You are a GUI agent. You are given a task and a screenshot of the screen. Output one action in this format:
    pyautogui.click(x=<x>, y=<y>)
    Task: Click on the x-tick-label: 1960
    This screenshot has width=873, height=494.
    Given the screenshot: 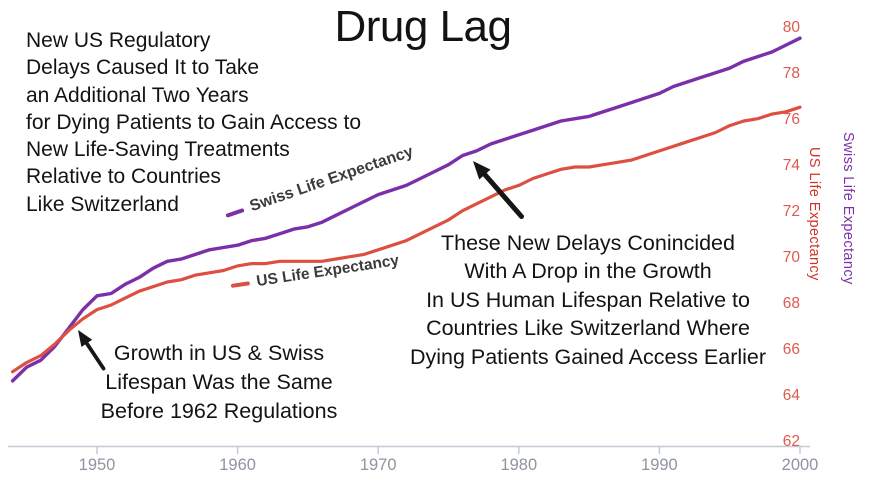 What is the action you would take?
    pyautogui.click(x=237, y=465)
    